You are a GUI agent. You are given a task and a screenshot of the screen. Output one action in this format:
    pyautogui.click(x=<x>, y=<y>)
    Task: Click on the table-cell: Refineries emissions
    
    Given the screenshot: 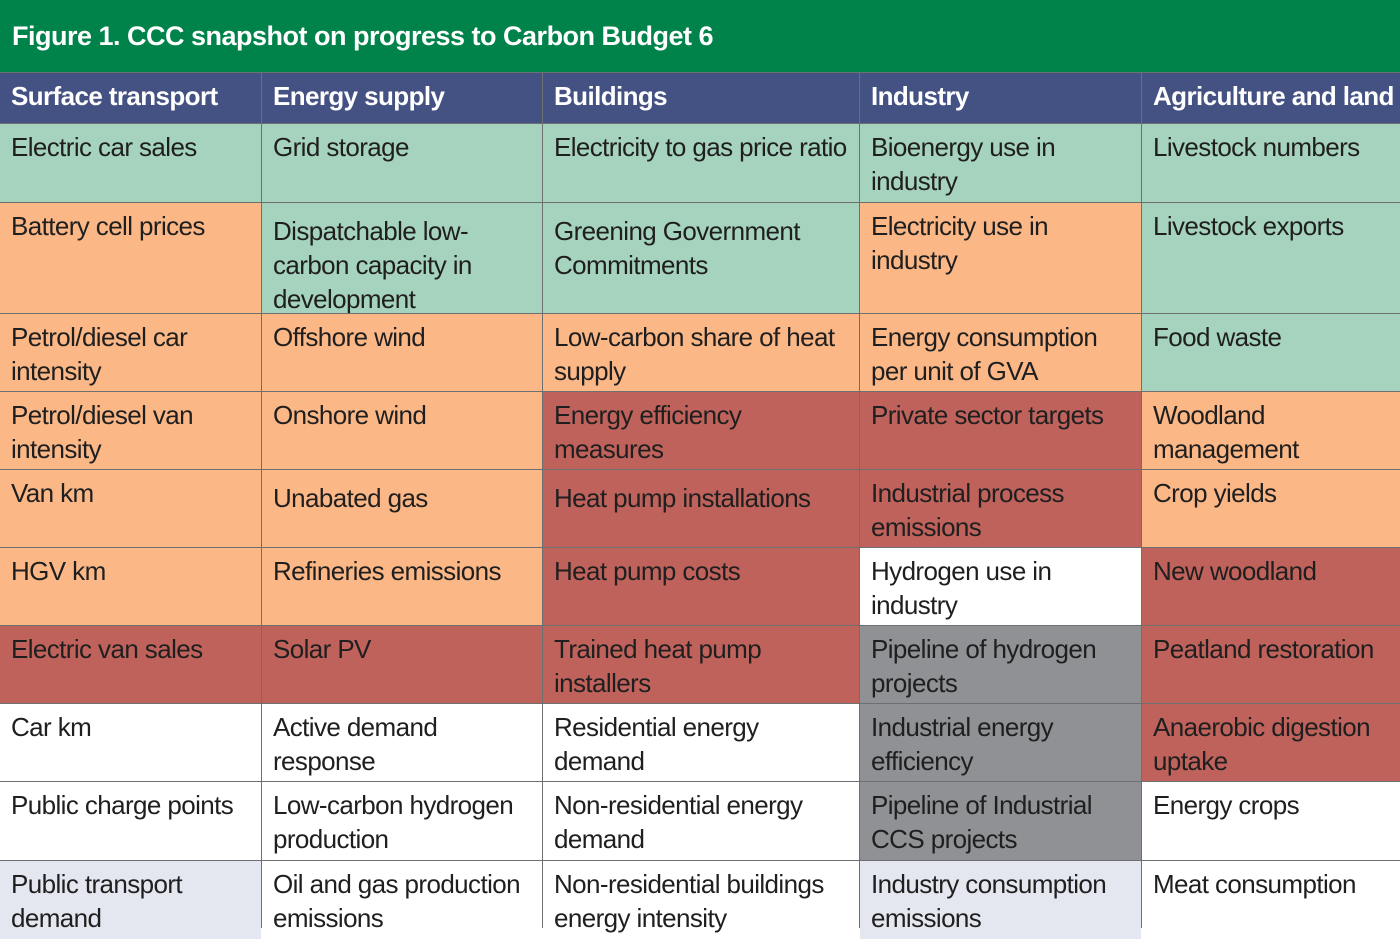 What is the action you would take?
    pyautogui.click(x=402, y=586)
    